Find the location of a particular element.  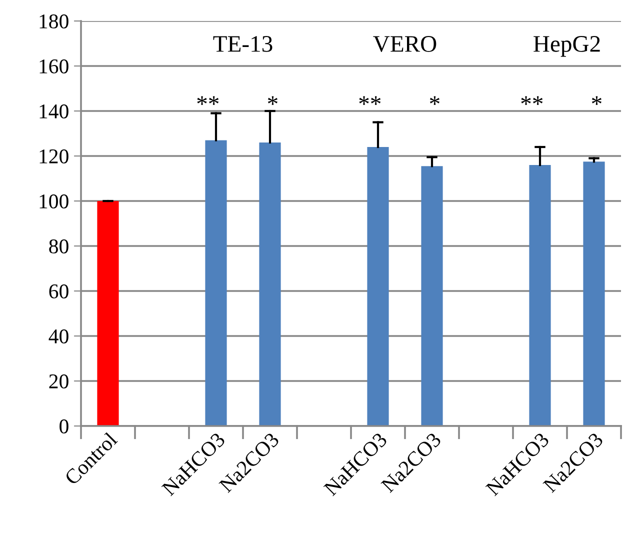

y-tick-label: 120 is located at coordinates (54, 156).